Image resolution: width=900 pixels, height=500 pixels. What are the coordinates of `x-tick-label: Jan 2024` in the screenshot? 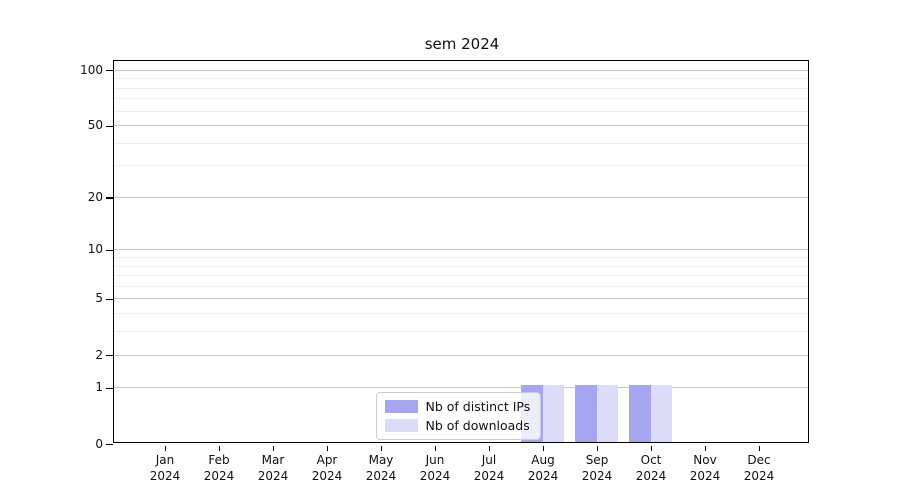 It's located at (165, 468).